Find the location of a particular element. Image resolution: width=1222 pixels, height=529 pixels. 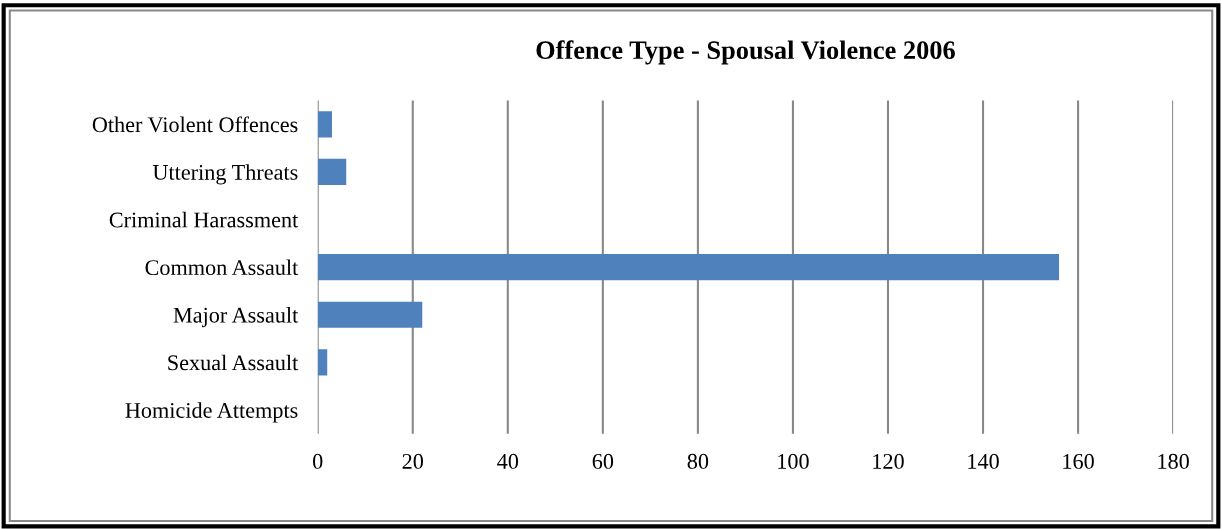

chart-title: Offence Type - Spousal Violence 2006 is located at coordinates (745, 52).